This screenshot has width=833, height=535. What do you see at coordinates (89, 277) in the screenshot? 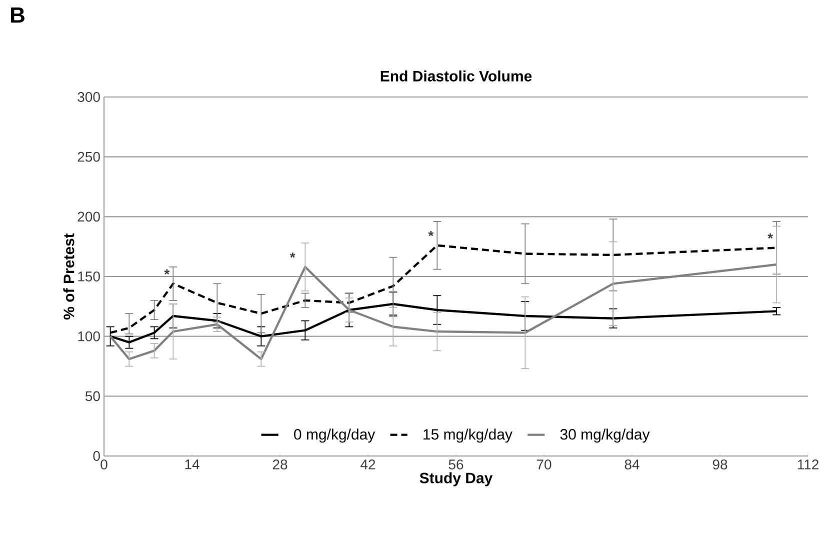
I see `y-tick-label: 150` at bounding box center [89, 277].